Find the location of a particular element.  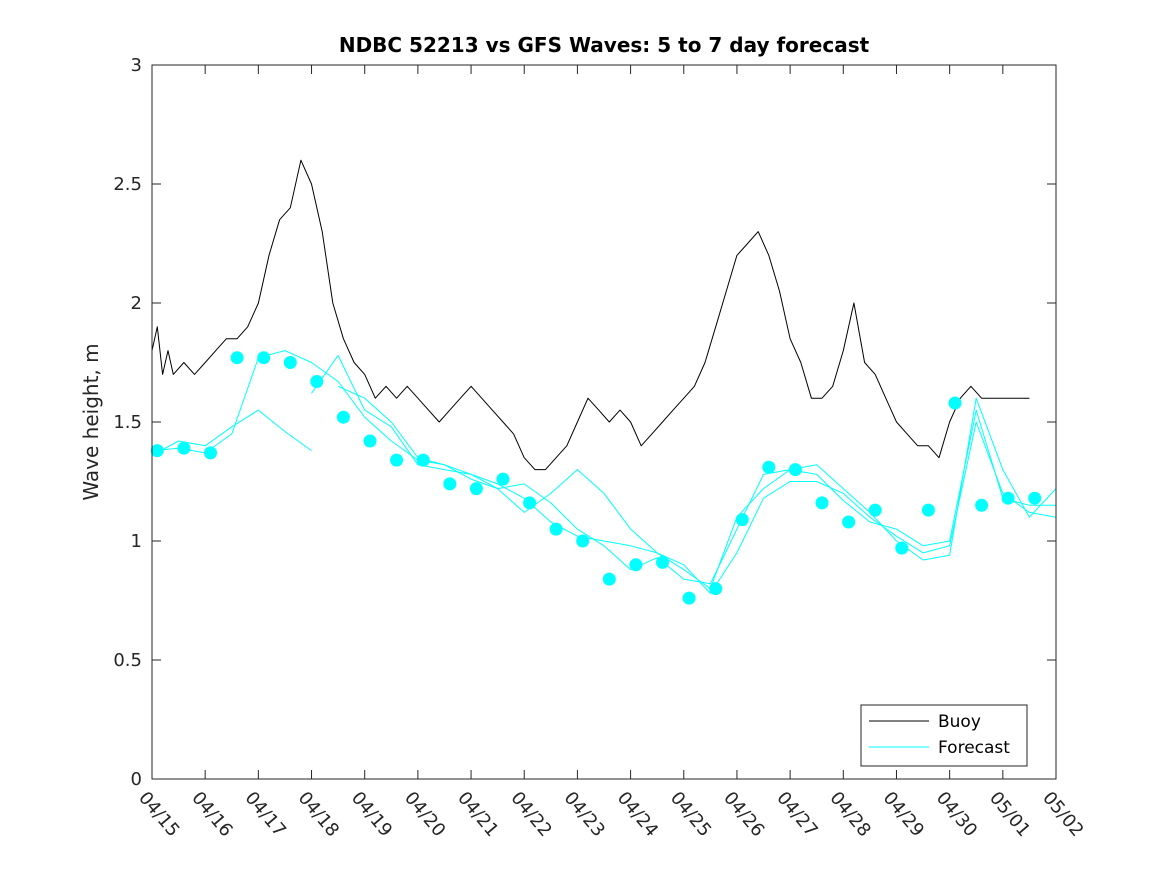

legend: Buoy Forecast is located at coordinates (944, 735).